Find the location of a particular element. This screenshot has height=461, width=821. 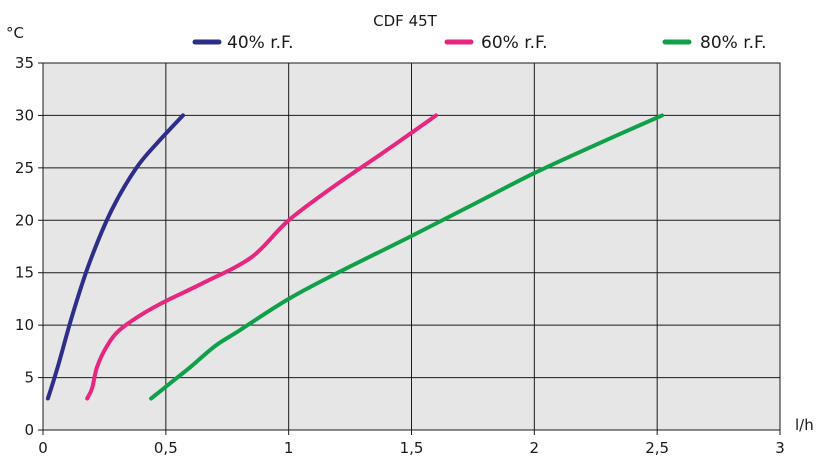

legend-label-1: 40% r.F. is located at coordinates (260, 43).